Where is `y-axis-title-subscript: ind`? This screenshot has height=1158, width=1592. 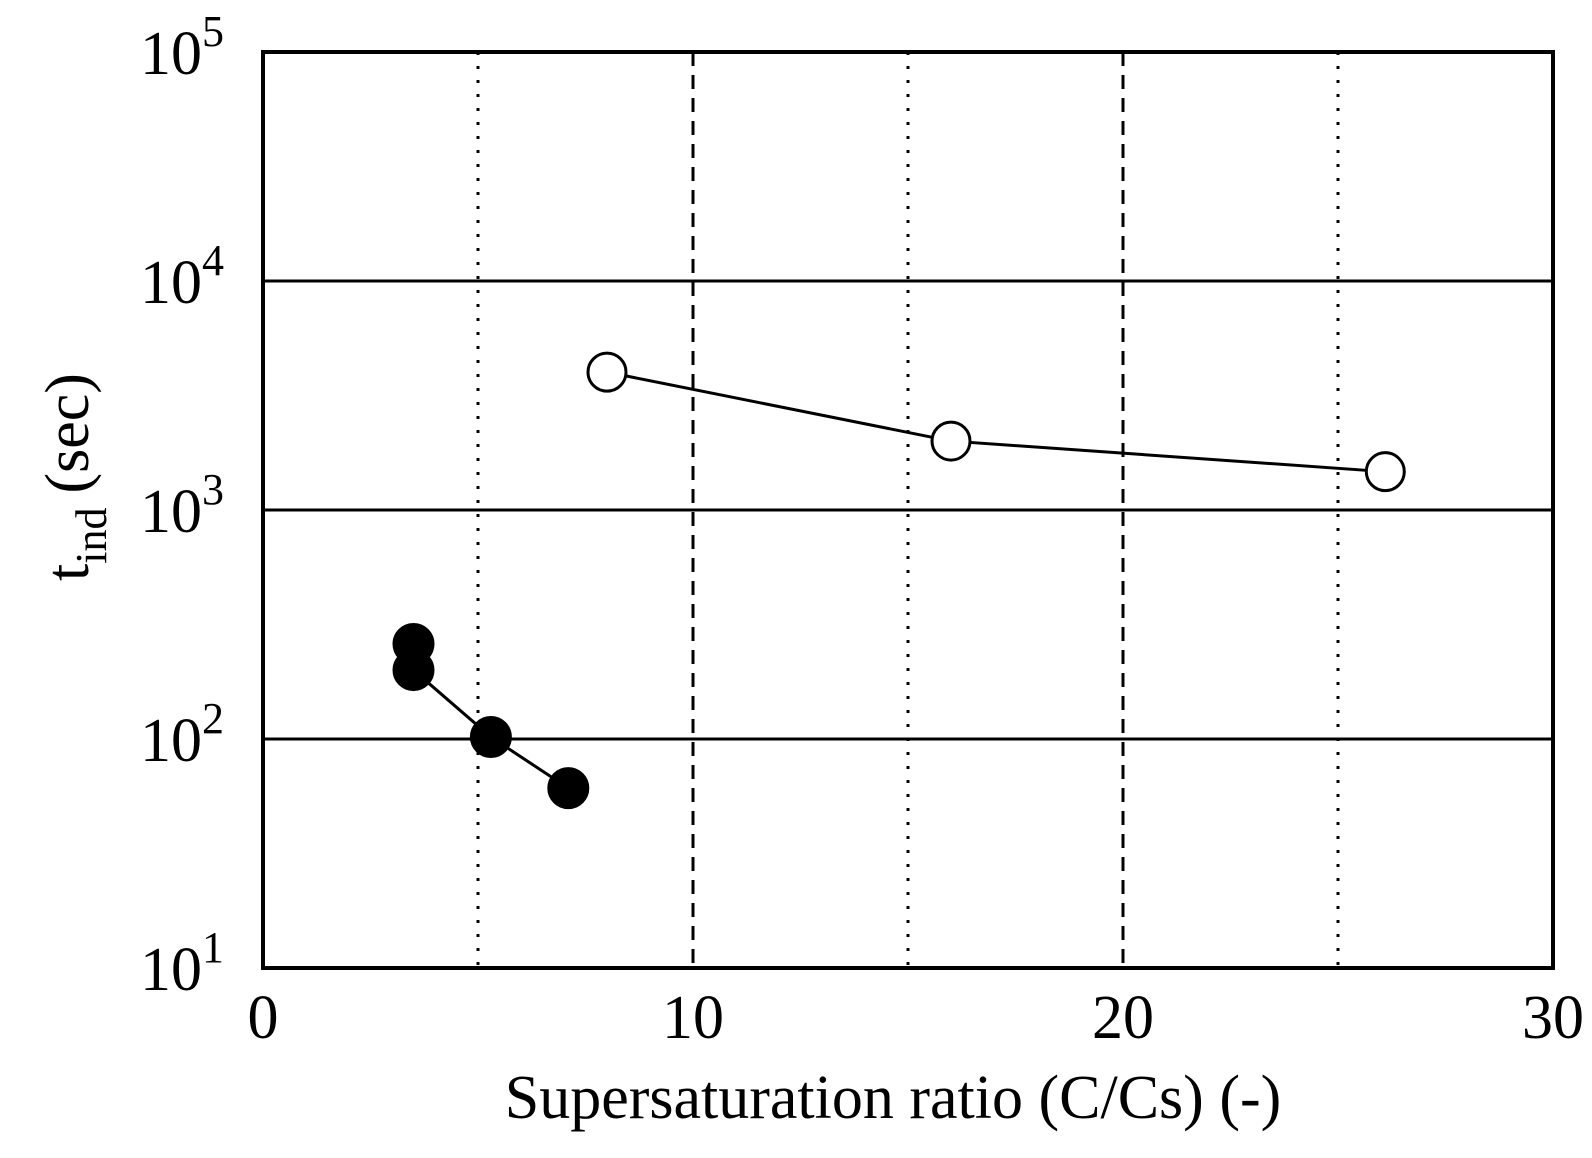 y-axis-title-subscript: ind is located at coordinates (91, 536).